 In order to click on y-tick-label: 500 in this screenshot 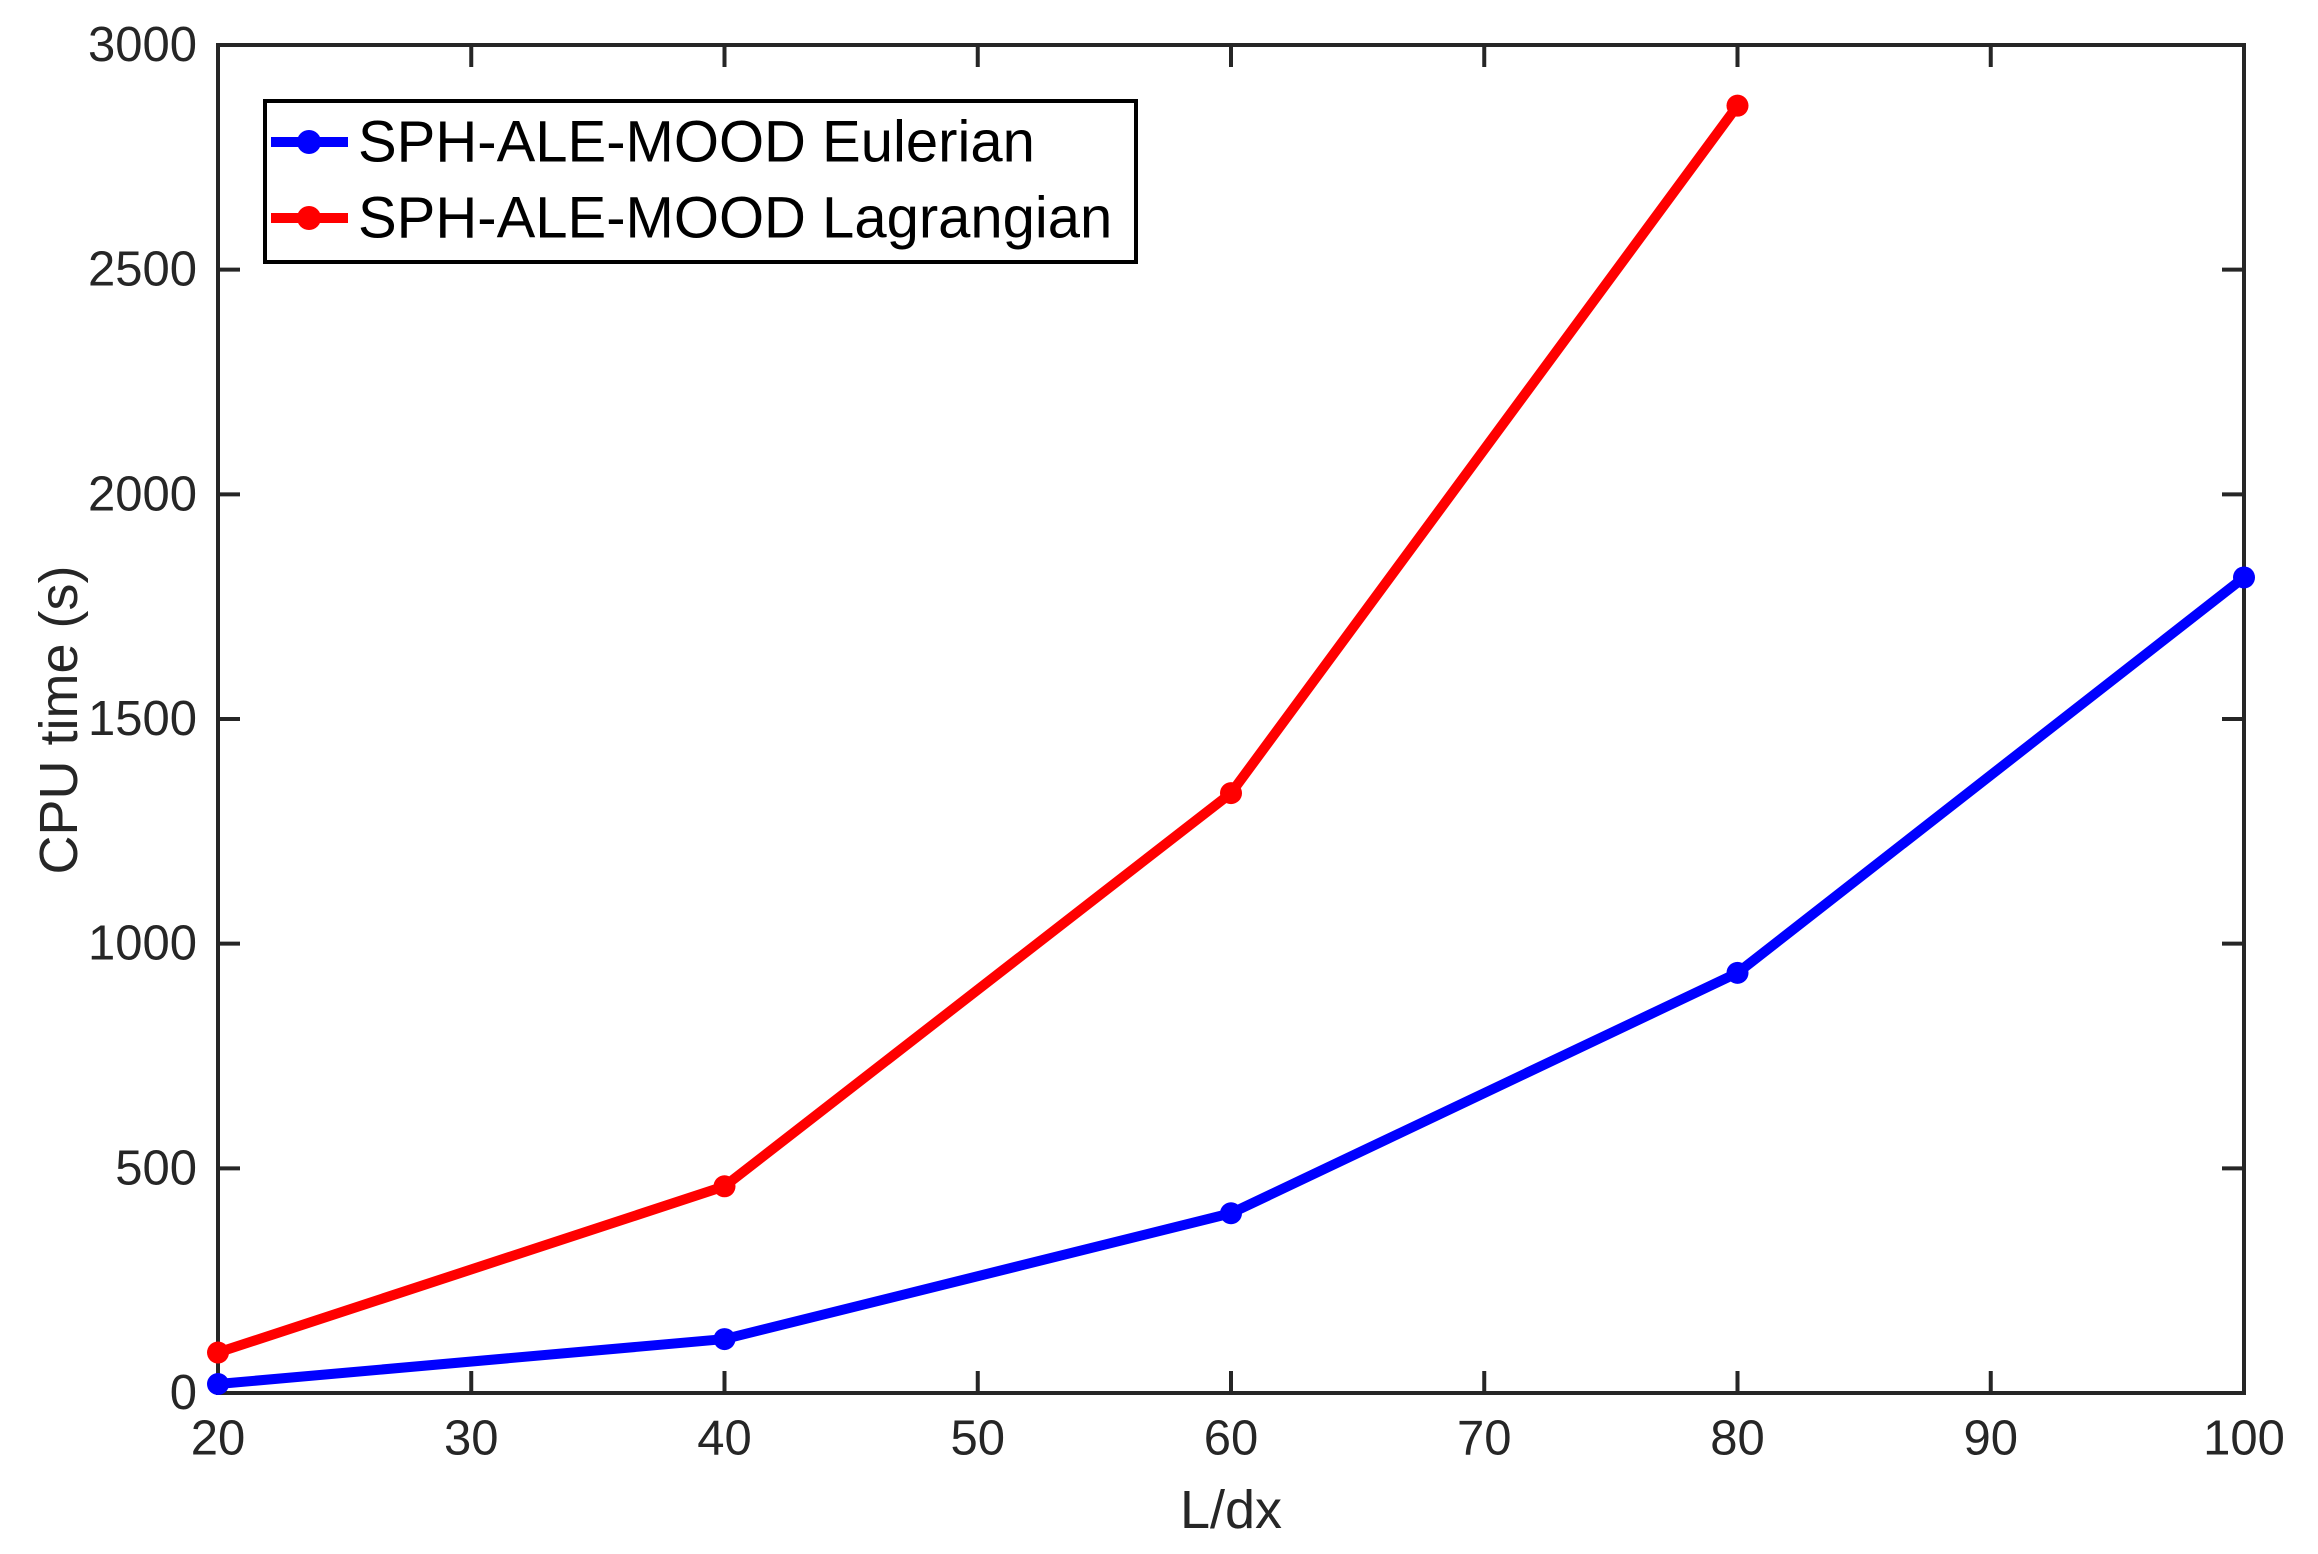, I will do `click(156, 1168)`.